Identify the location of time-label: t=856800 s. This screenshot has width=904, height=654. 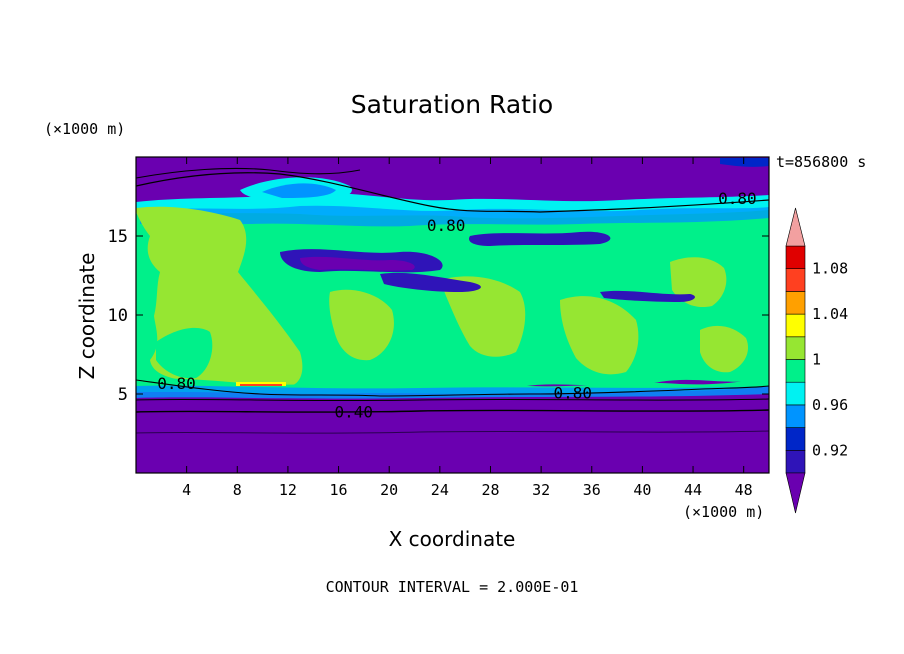
(821, 162).